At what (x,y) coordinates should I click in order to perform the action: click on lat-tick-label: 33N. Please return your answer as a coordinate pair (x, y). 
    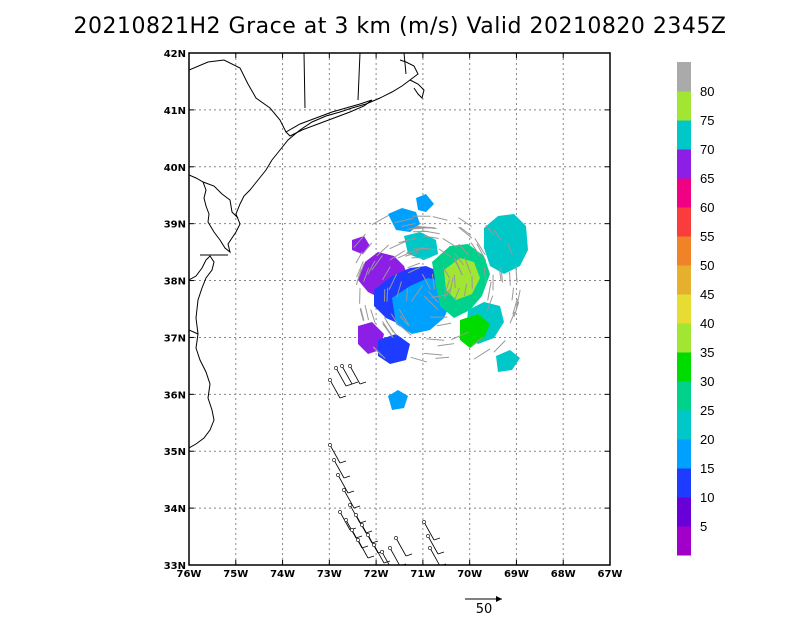
    Looking at the image, I should click on (175, 566).